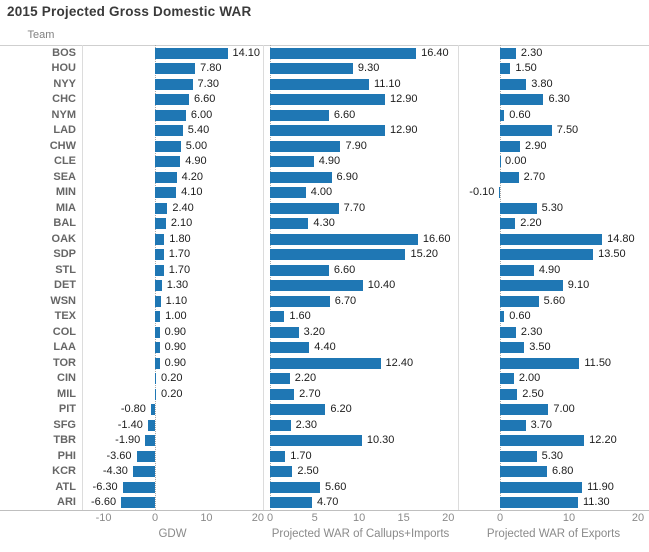  I want to click on value-label: 12.90, so click(403, 99).